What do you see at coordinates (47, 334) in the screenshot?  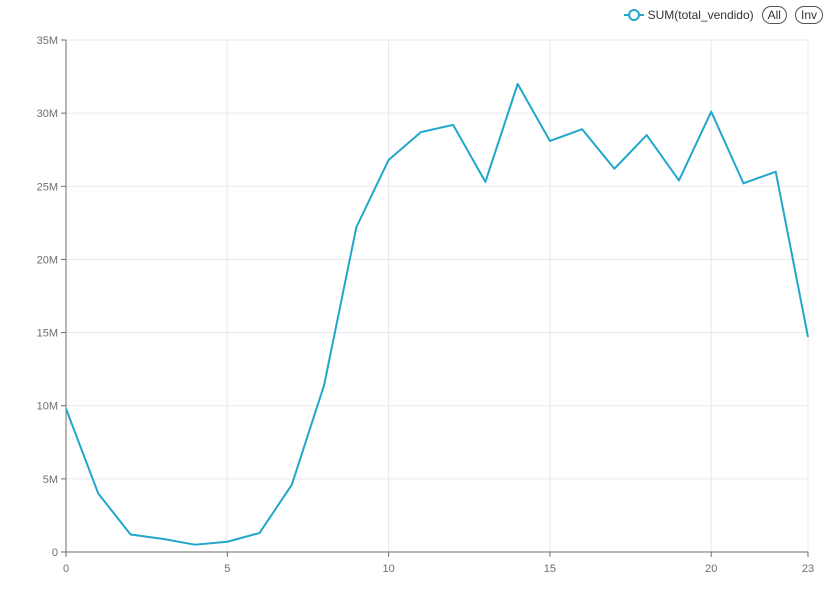 I see `y-tick-label: 15M` at bounding box center [47, 334].